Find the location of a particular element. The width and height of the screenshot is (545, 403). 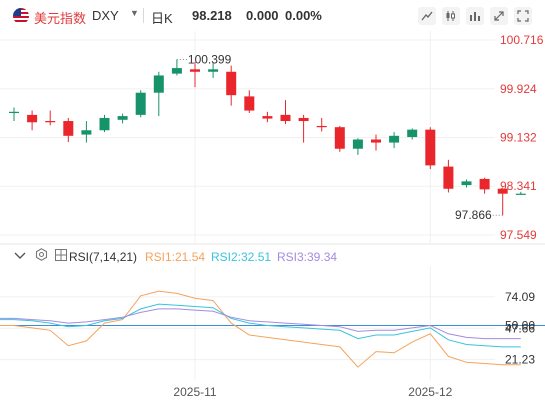

header-divider is located at coordinates (143, 15).